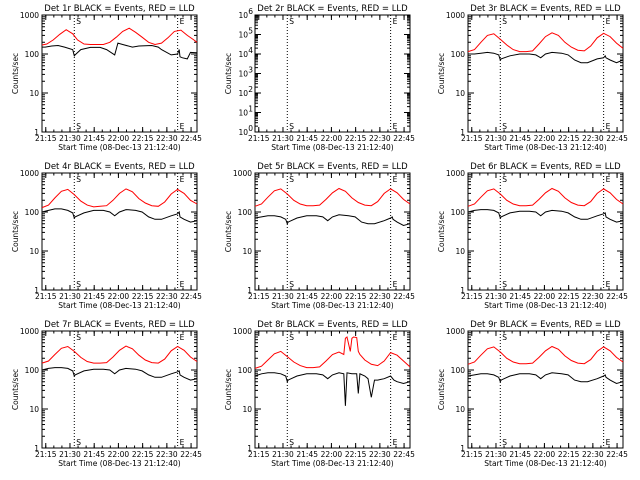  What do you see at coordinates (332, 9) in the screenshot?
I see `plot-title: Det 2r BLACK = Events, RED = LLD` at bounding box center [332, 9].